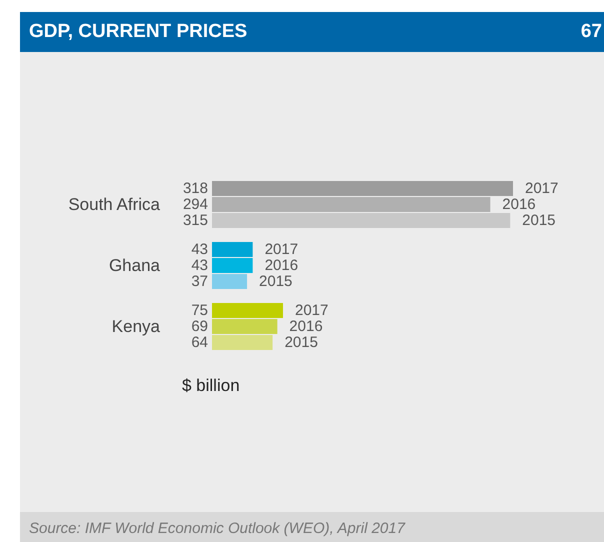 The width and height of the screenshot is (604, 542). Describe the element at coordinates (134, 265) in the screenshot. I see `y-tick-label: Ghana` at that location.